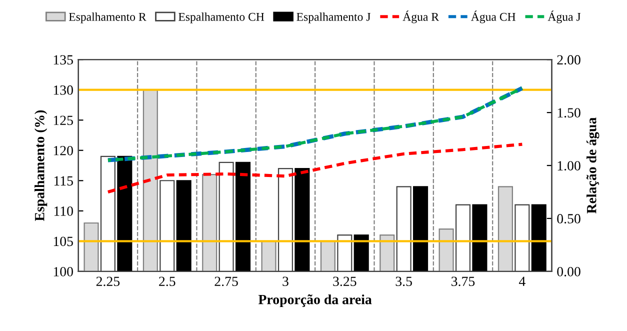  I want to click on legend-label: Espalhamento R, so click(107, 18).